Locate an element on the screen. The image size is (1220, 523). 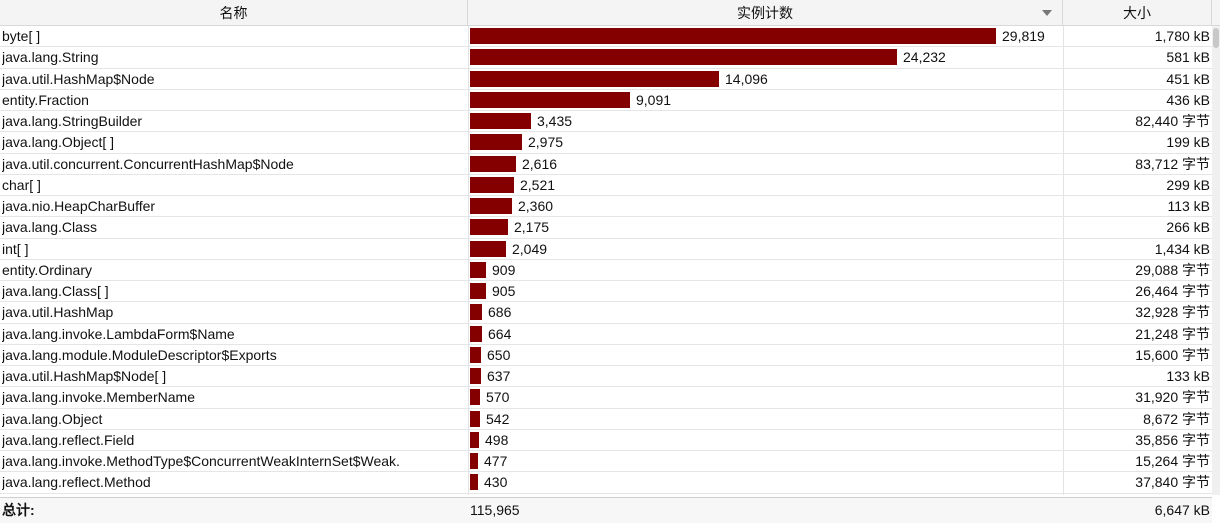
table-row: java.lang.Class 2,175 266 kB is located at coordinates (606, 228).